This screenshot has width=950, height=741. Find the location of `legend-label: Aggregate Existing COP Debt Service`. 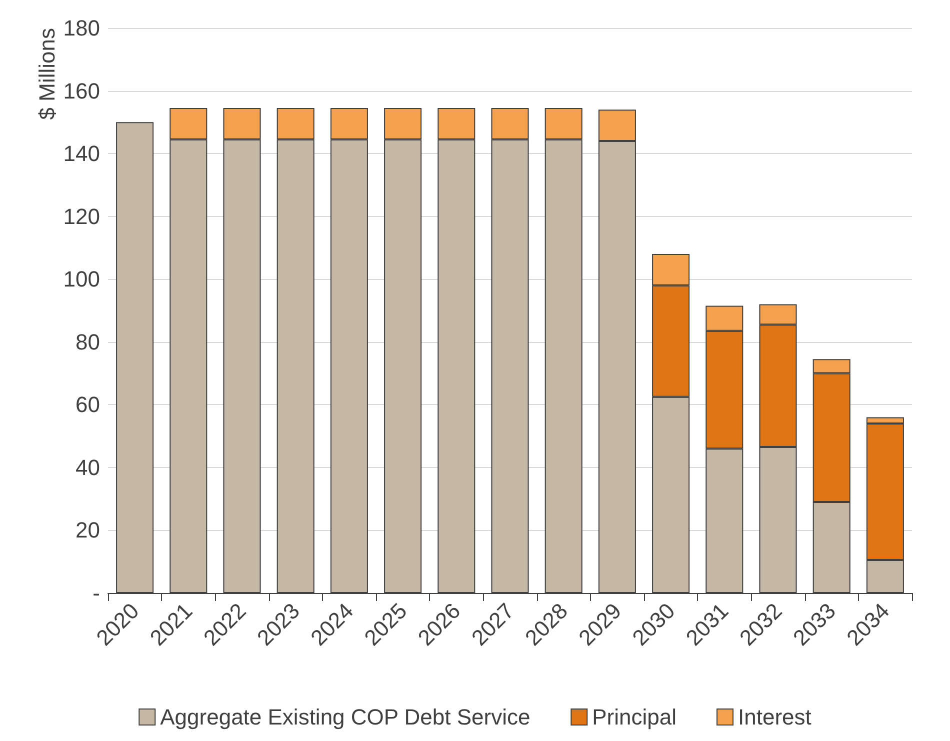

legend-label: Aggregate Existing COP Debt Service is located at coordinates (345, 717).